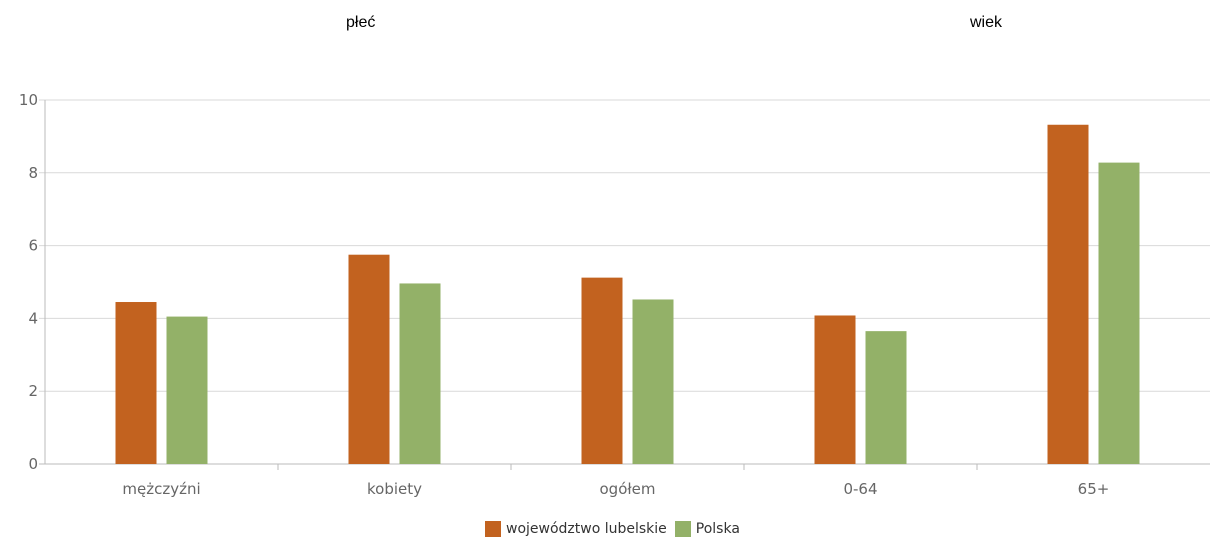  Describe the element at coordinates (860, 489) in the screenshot. I see `x-category-label: 0-64` at that location.